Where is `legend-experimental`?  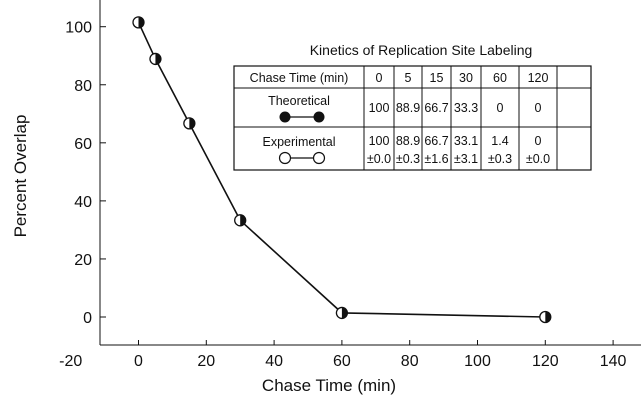 legend-experimental is located at coordinates (302, 158).